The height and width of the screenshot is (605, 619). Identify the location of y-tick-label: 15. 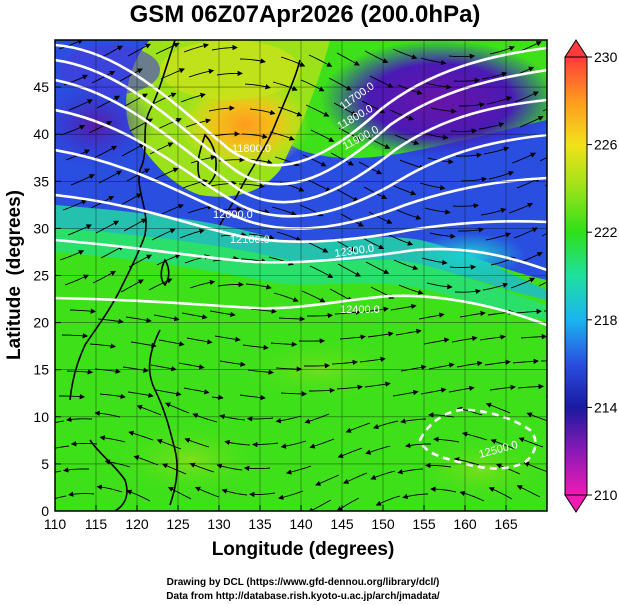
(41, 370).